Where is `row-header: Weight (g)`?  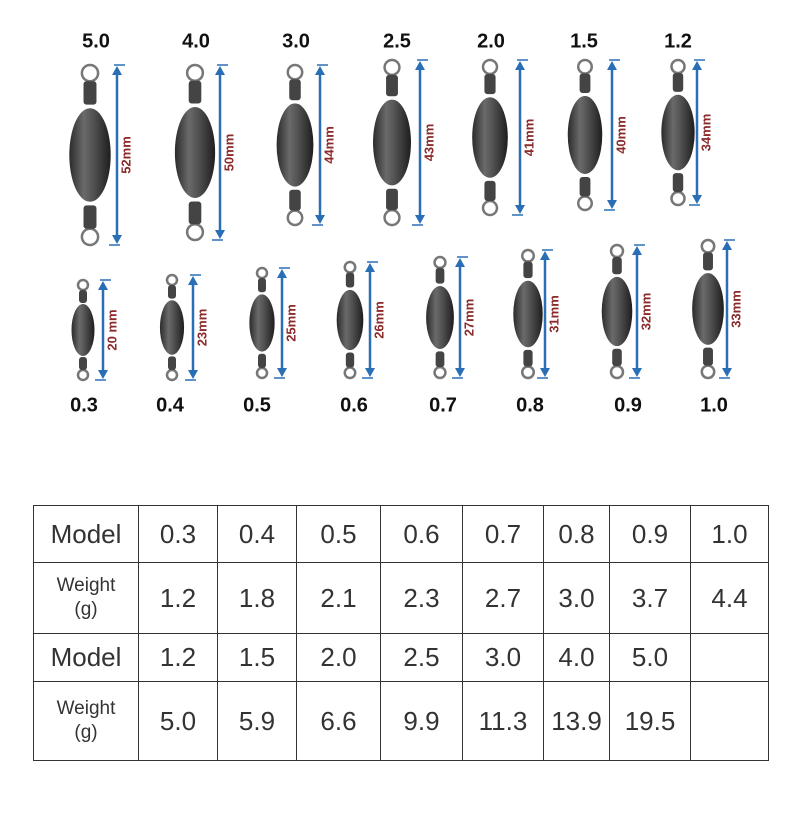 row-header: Weight (g) is located at coordinates (86, 598).